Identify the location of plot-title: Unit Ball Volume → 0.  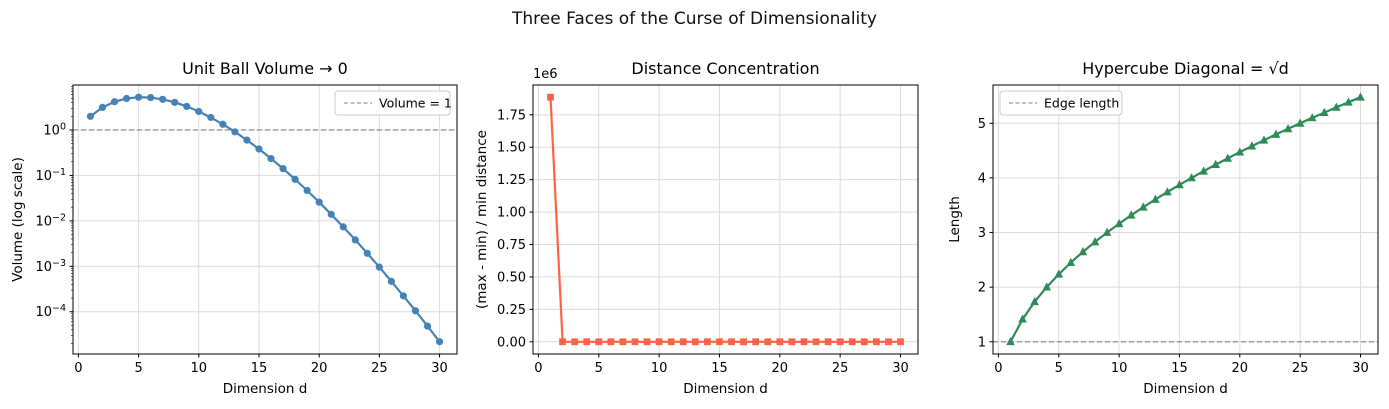
(265, 68).